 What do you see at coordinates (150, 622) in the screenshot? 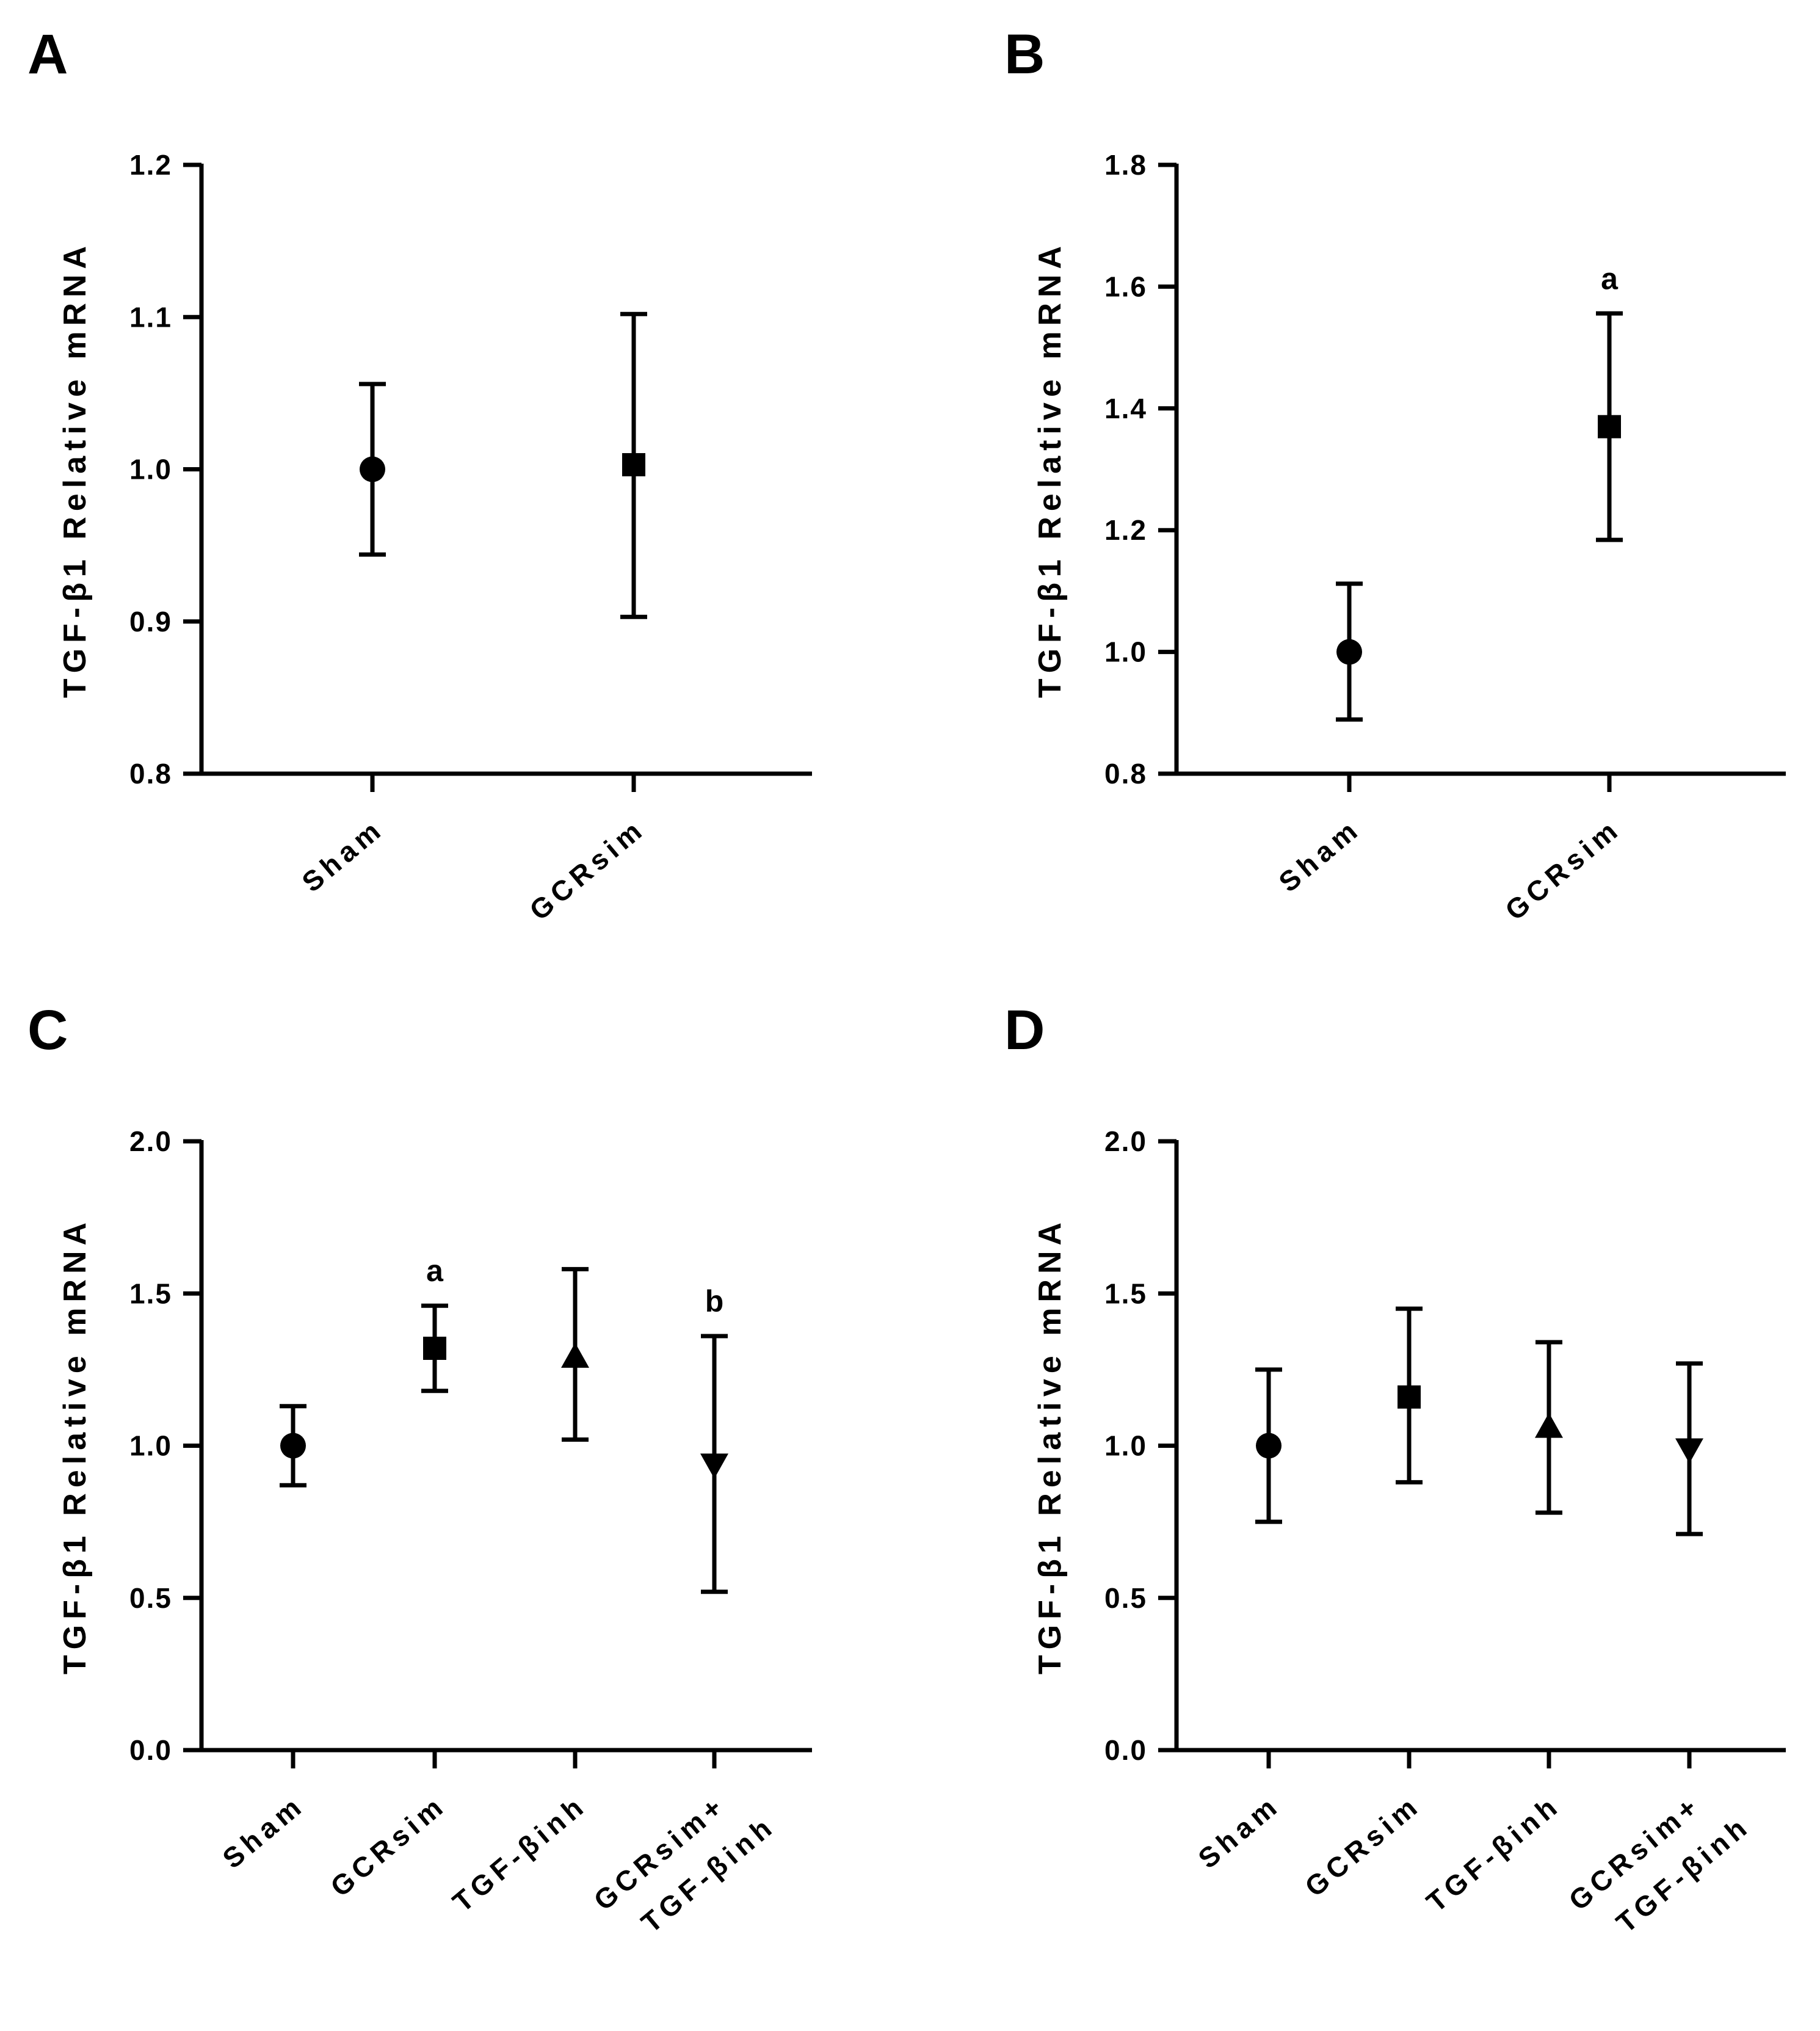
I see `y-tick-label: 0.9` at bounding box center [150, 622].